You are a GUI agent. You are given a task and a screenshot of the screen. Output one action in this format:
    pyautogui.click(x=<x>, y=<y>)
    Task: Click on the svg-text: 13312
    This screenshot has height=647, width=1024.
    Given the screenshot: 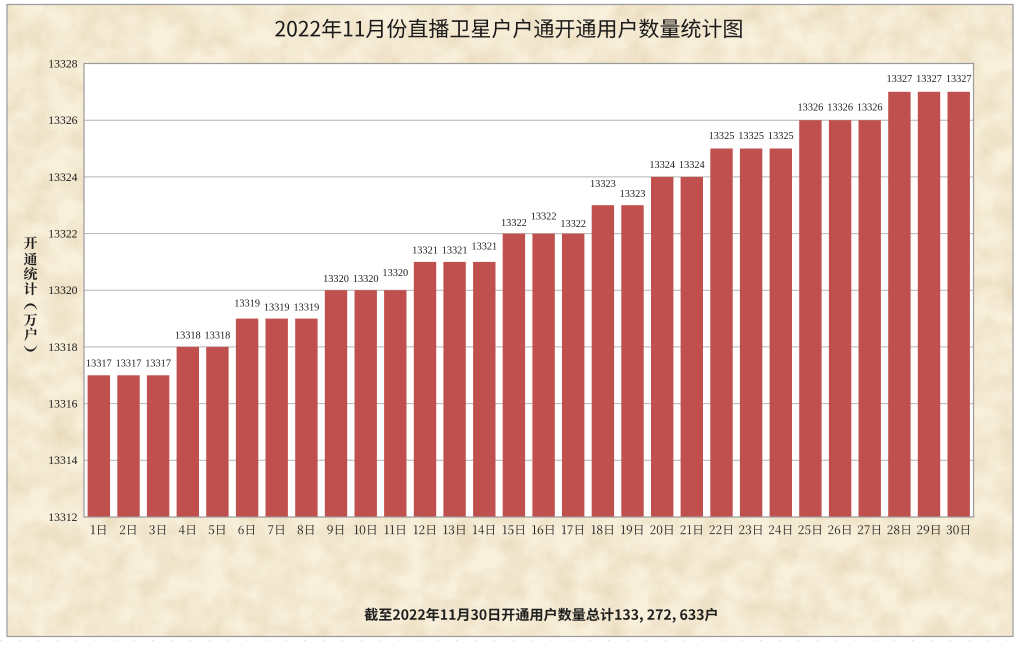 What is the action you would take?
    pyautogui.click(x=62, y=517)
    